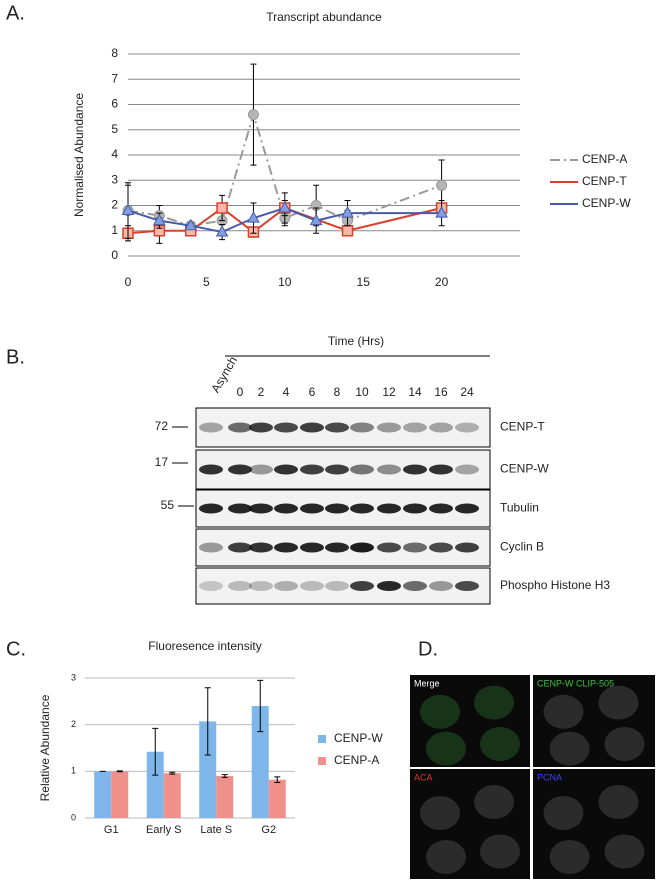  What do you see at coordinates (114, 104) in the screenshot?
I see `y-tick-label: 6` at bounding box center [114, 104].